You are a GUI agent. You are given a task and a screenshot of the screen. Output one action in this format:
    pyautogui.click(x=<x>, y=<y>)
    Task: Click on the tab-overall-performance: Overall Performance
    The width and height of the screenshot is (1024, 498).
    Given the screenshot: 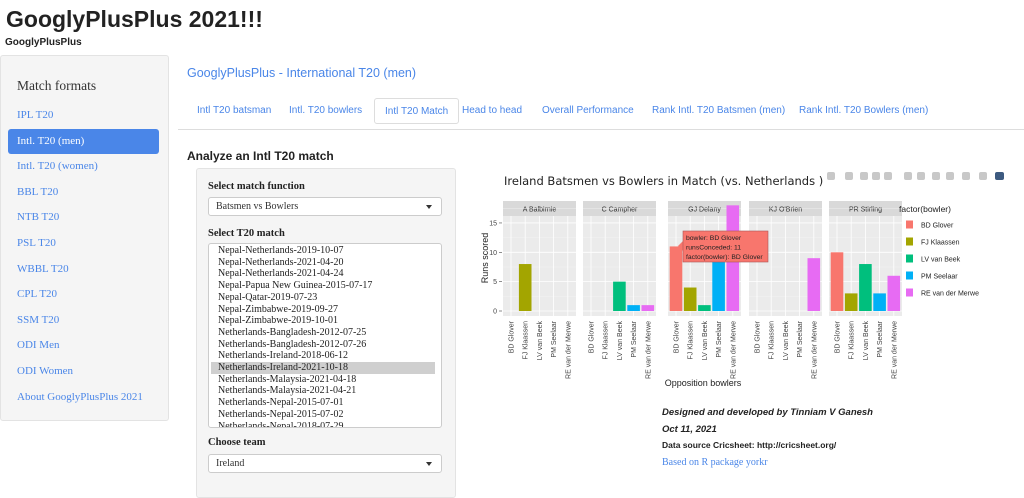 What is the action you would take?
    pyautogui.click(x=588, y=110)
    